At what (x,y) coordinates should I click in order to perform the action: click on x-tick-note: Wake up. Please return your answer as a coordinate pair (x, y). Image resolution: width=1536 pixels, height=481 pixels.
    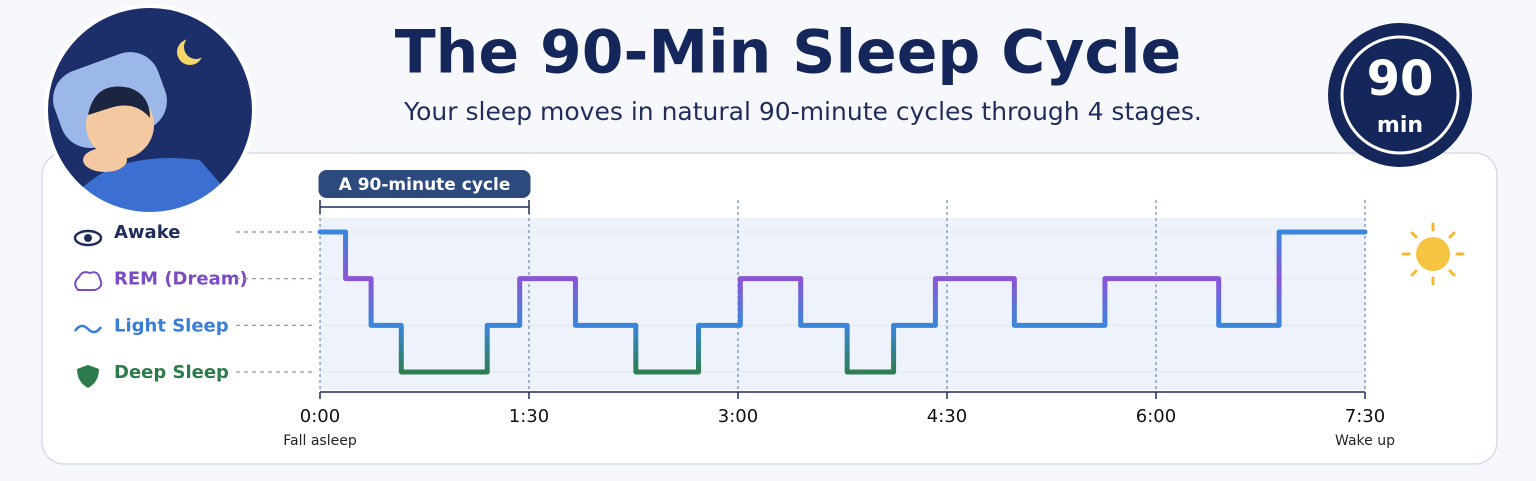
    Looking at the image, I should click on (1365, 441).